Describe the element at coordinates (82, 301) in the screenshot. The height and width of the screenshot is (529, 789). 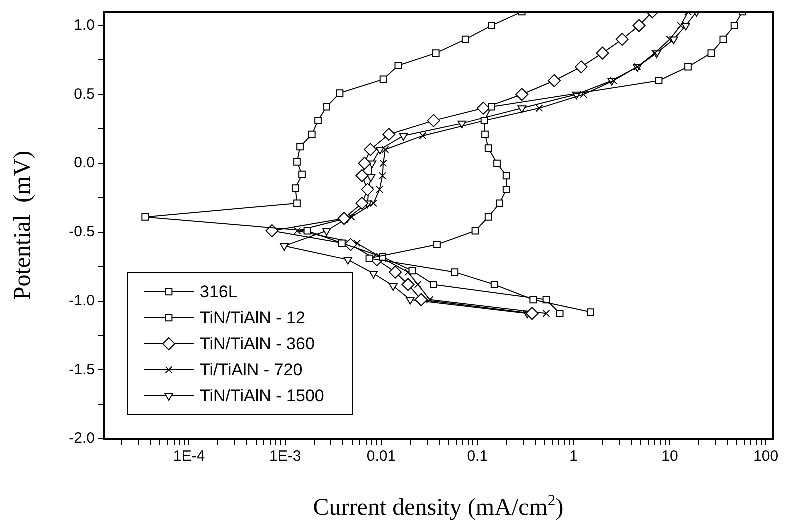
I see `y-tick-label: -1.0` at that location.